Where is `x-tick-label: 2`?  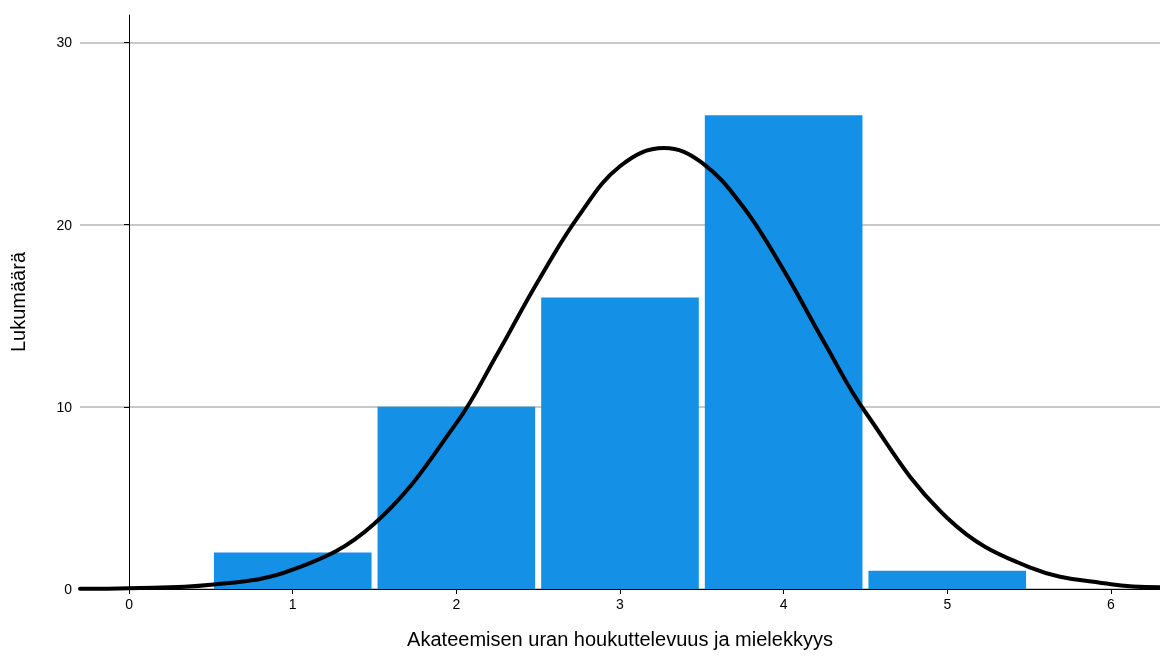 x-tick-label: 2 is located at coordinates (456, 604).